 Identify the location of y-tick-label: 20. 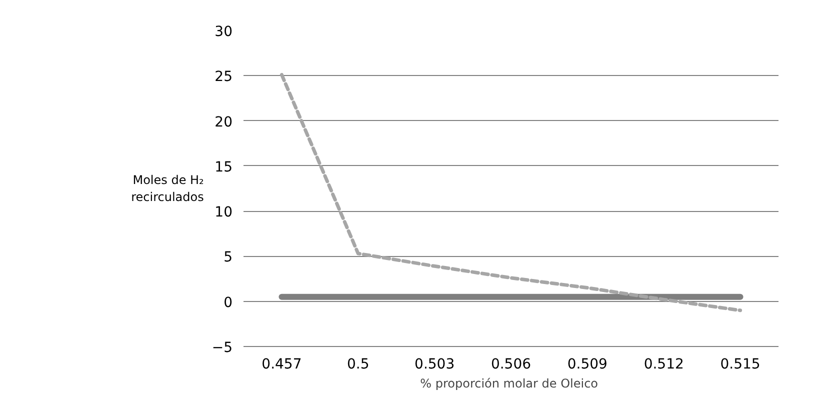
(223, 122).